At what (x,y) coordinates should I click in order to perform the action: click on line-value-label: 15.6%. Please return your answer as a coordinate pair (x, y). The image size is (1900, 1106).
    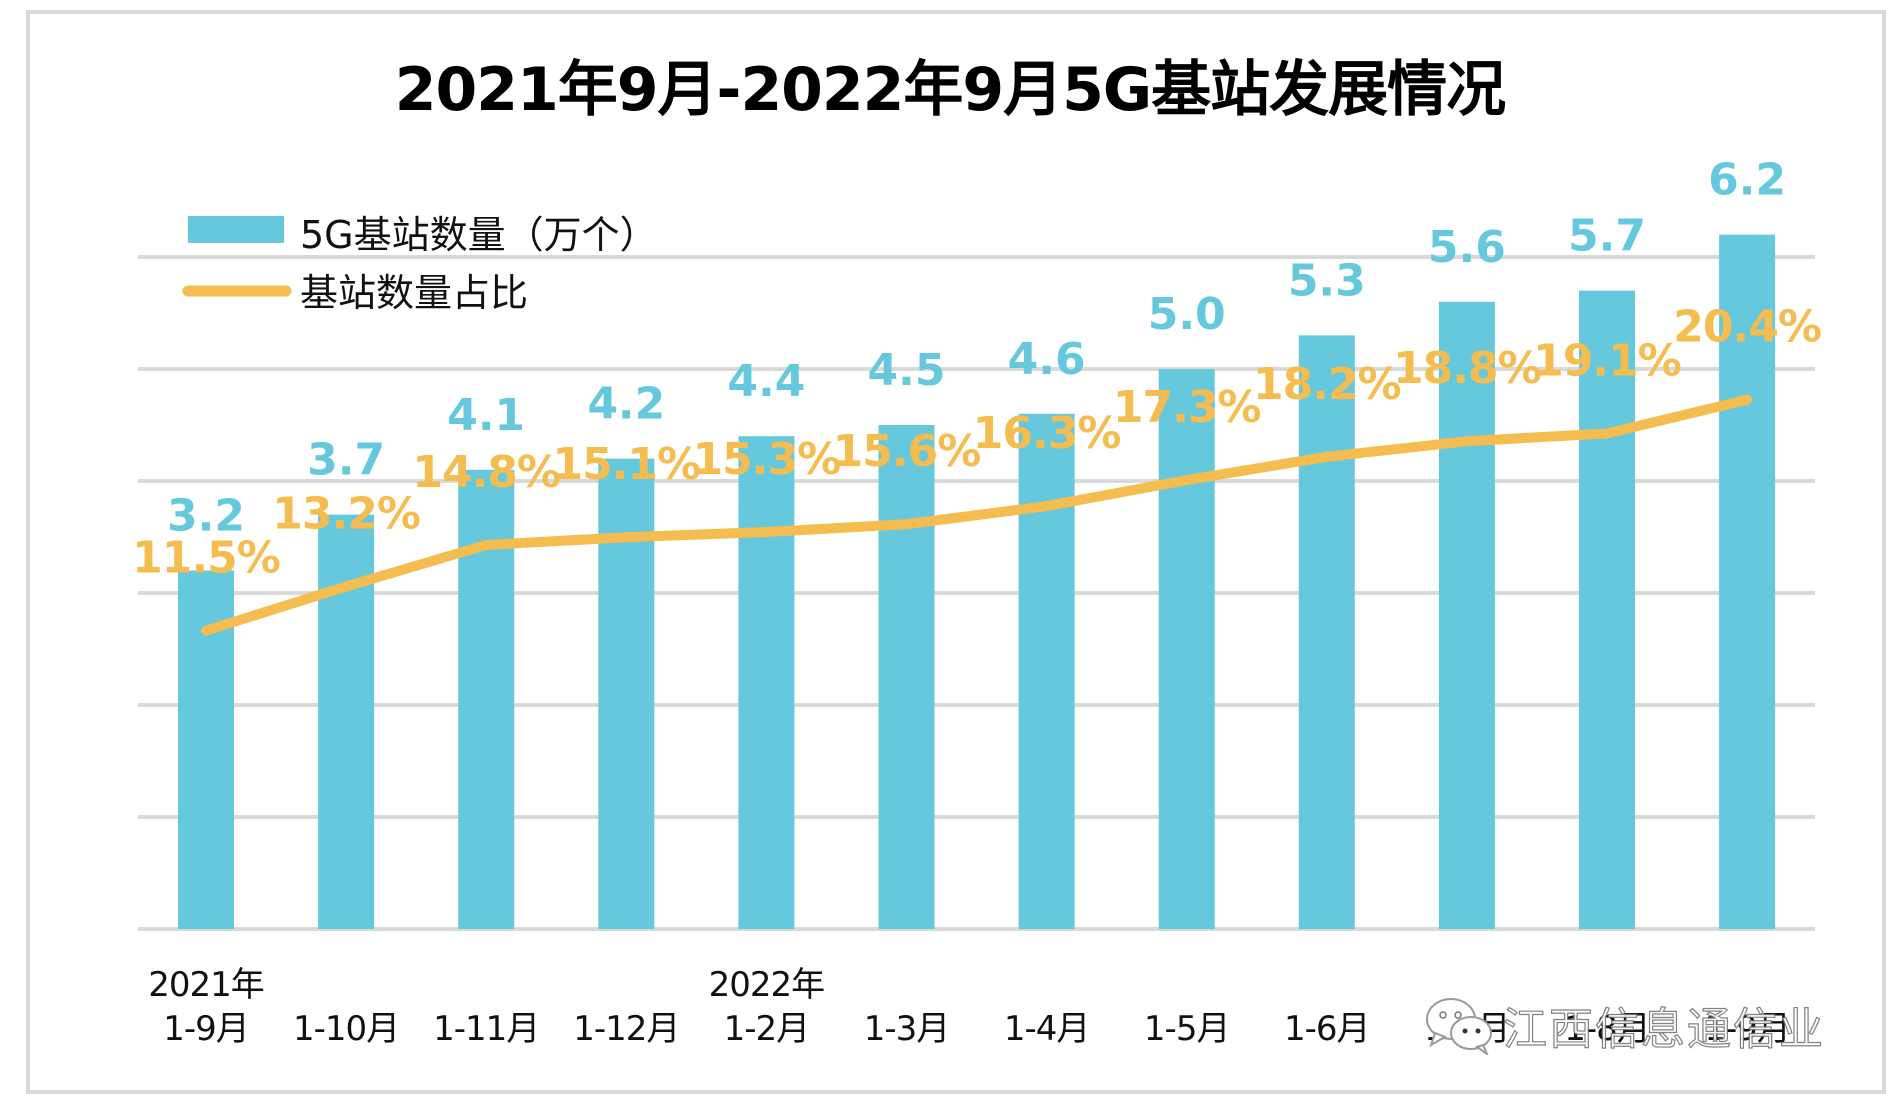
    Looking at the image, I should click on (907, 451).